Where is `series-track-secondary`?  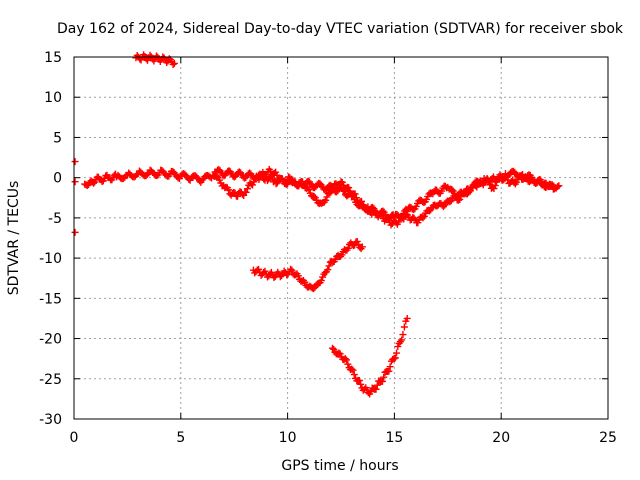 series-track-secondary is located at coordinates (385, 194).